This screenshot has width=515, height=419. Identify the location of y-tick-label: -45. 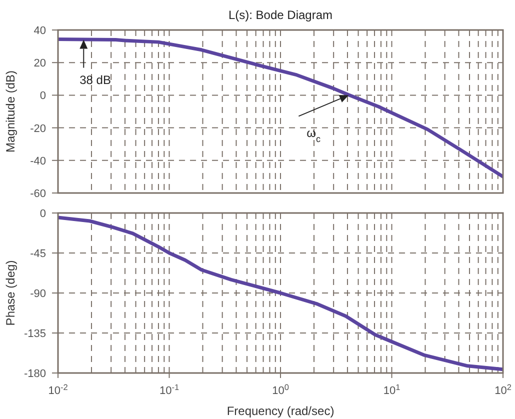
(38, 254).